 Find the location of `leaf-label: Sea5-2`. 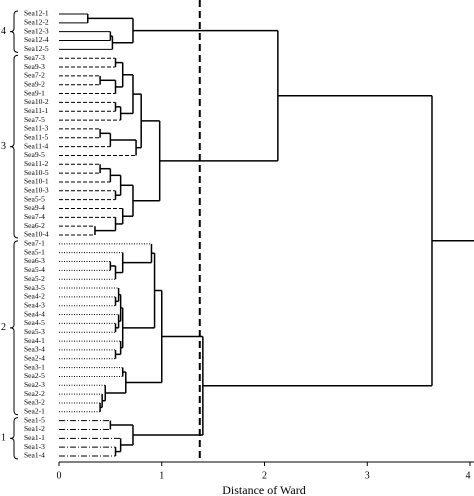

leaf-label: Sea5-2 is located at coordinates (34, 278).